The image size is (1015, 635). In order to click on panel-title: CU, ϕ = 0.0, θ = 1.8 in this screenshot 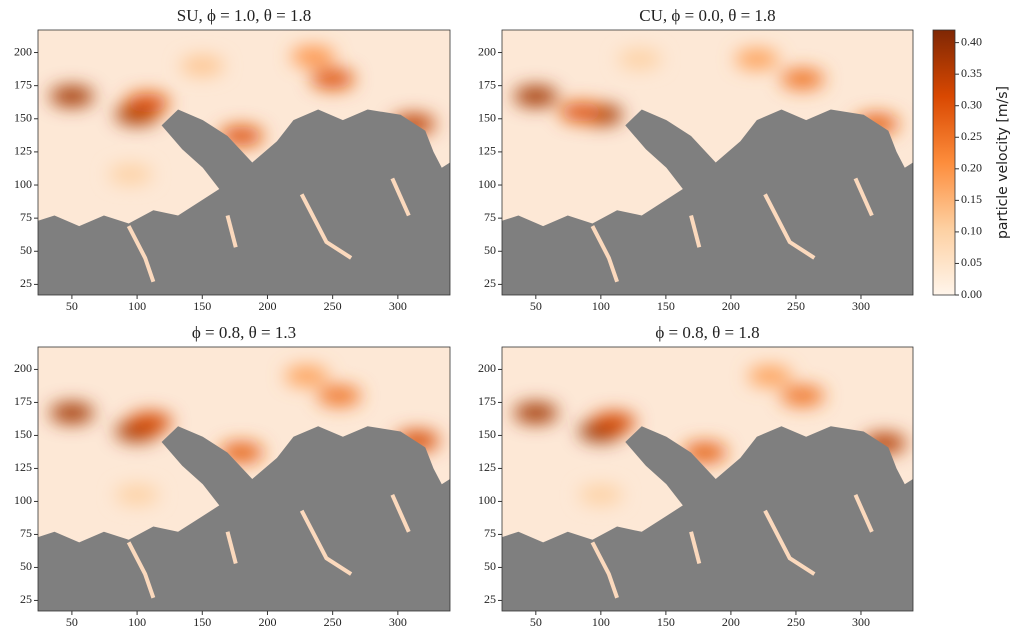, I will do `click(707, 15)`.